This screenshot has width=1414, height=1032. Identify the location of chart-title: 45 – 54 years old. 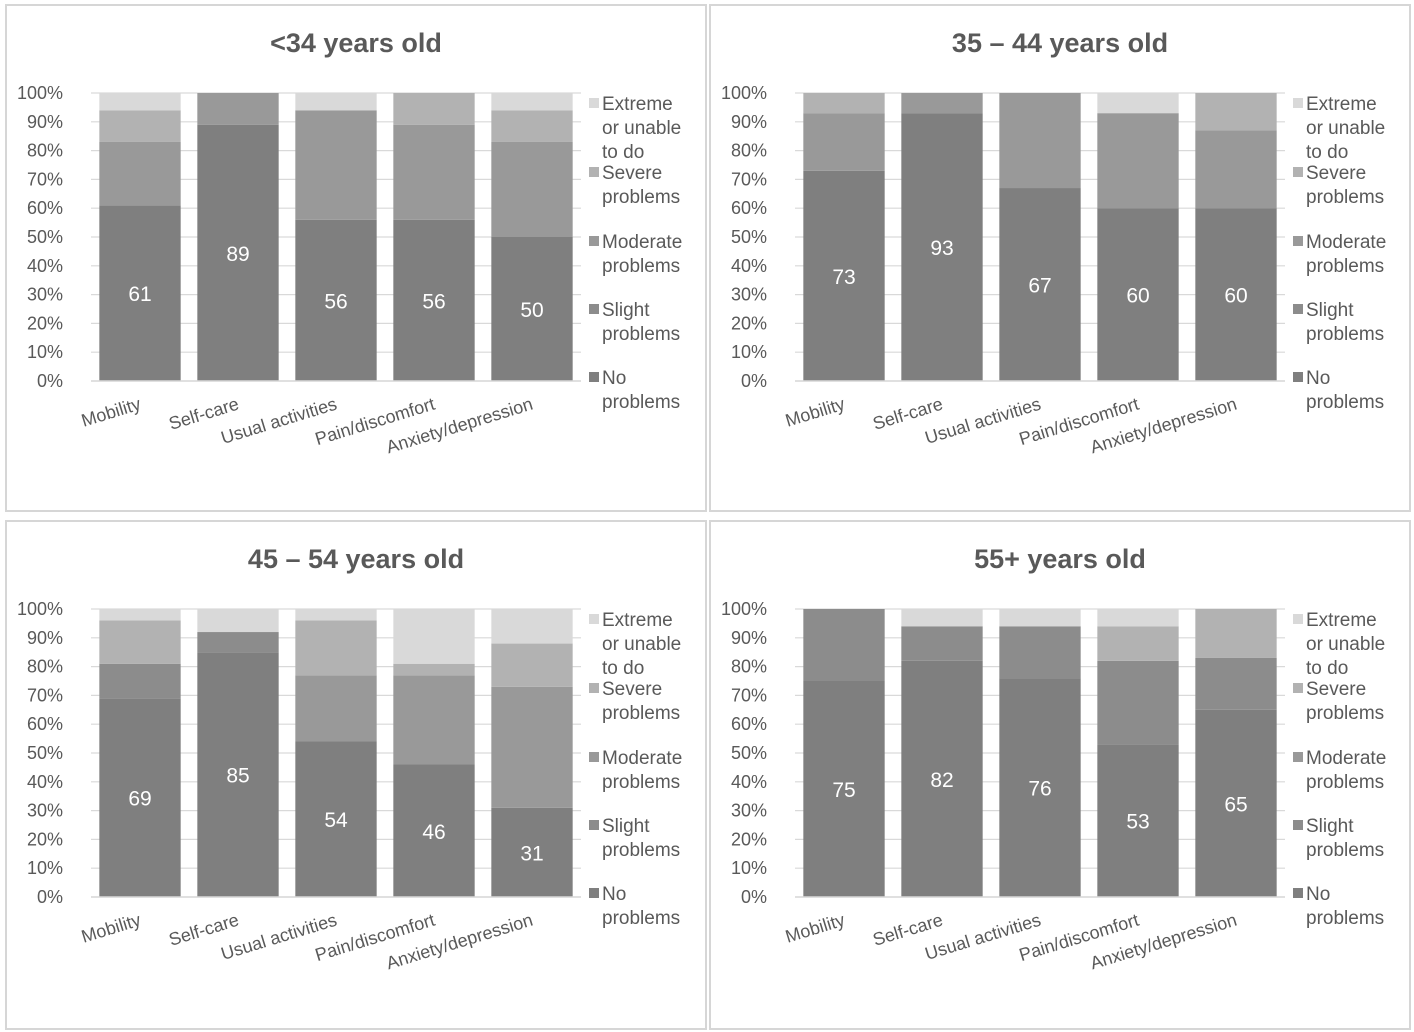
(356, 559).